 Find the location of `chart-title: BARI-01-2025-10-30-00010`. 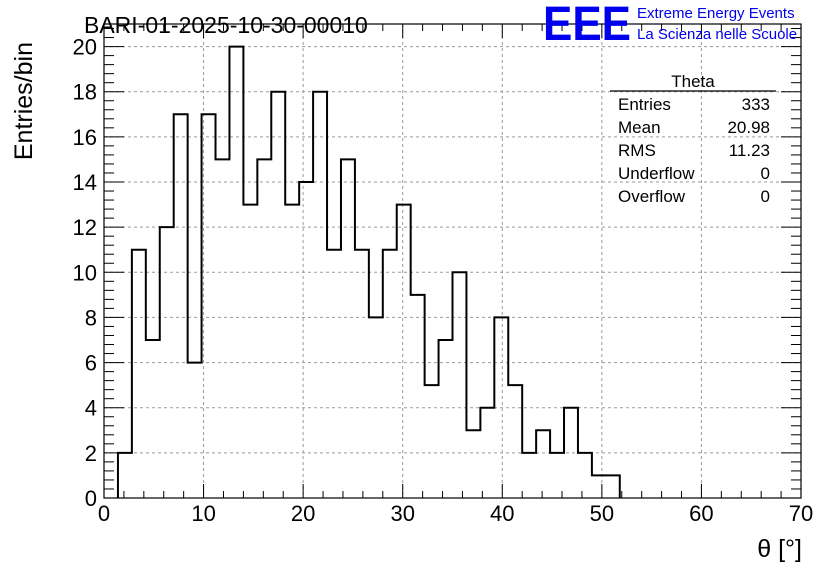

chart-title: BARI-01-2025-10-30-00010 is located at coordinates (226, 25).